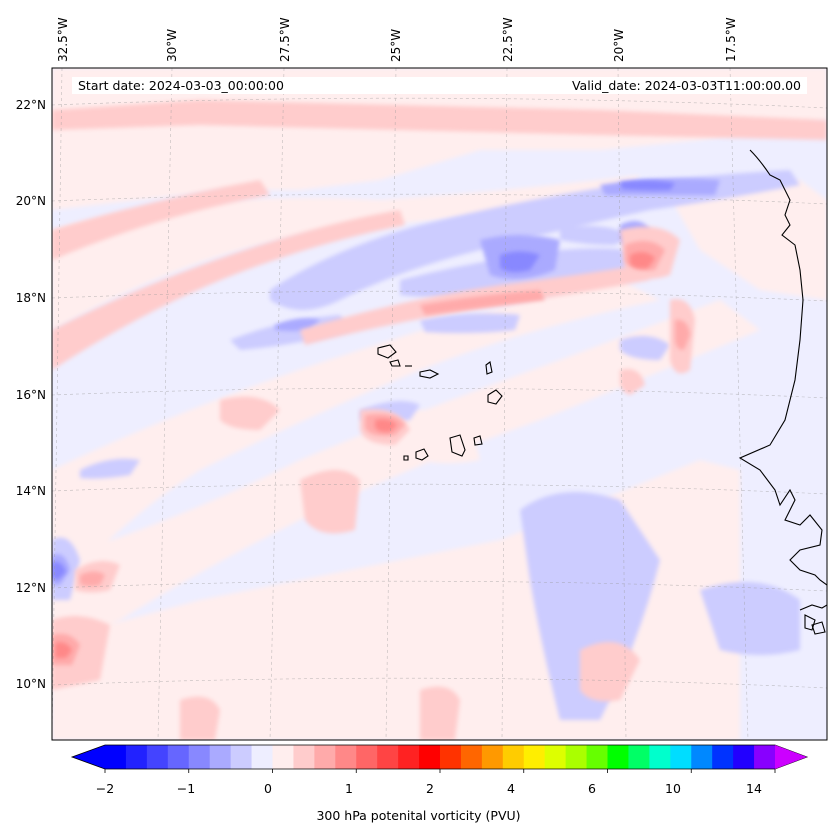 Image resolution: width=837 pixels, height=836 pixels. Describe the element at coordinates (88, 757) in the screenshot. I see `colorbar-under-arrow` at that location.